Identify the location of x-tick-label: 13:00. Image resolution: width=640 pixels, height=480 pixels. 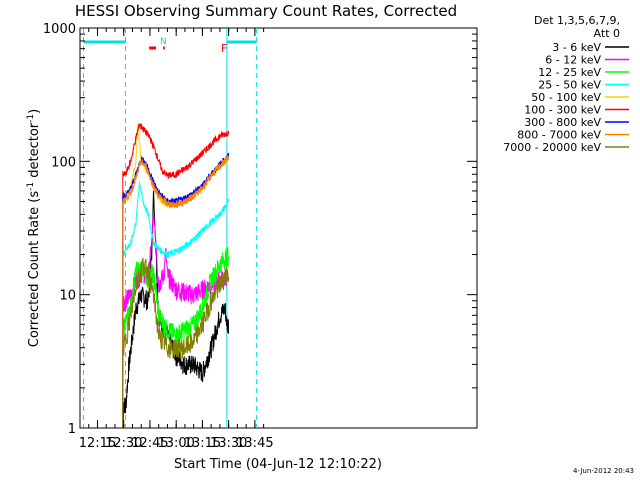
(175, 443).